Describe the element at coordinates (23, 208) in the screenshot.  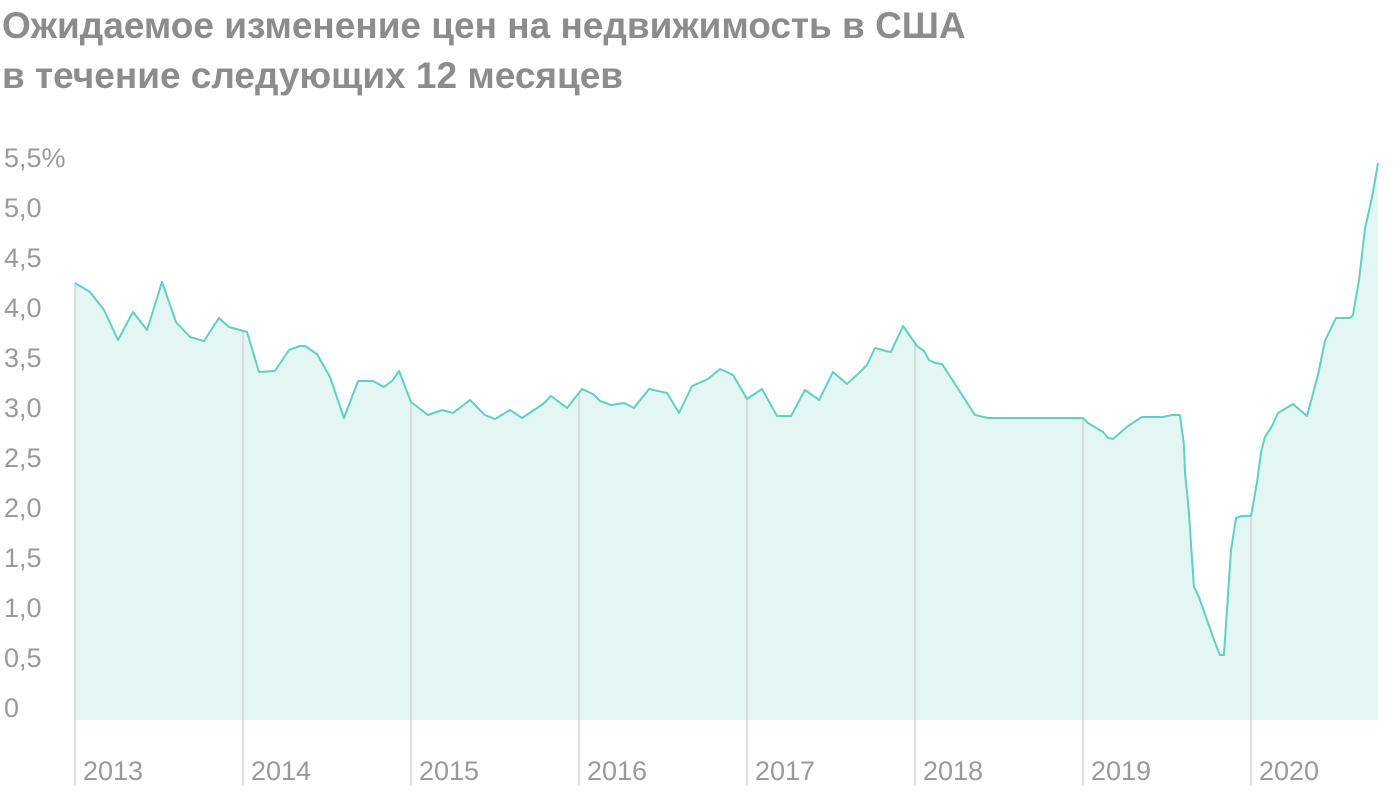
I see `y-tick-label: 5,0` at that location.